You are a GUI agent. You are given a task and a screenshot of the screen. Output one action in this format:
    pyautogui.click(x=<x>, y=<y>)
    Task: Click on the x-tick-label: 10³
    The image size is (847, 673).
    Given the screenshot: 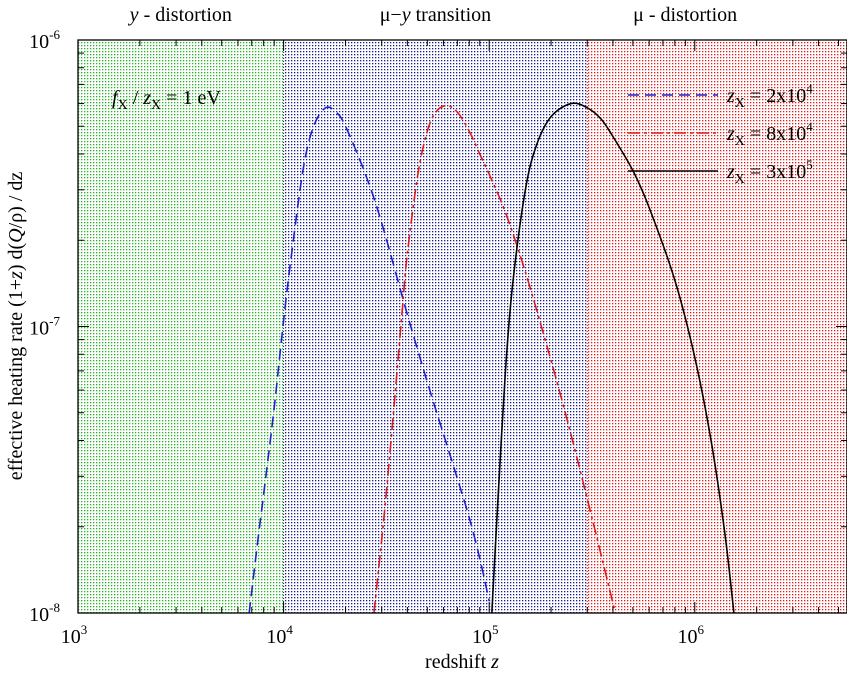 What is the action you would take?
    pyautogui.click(x=74, y=635)
    